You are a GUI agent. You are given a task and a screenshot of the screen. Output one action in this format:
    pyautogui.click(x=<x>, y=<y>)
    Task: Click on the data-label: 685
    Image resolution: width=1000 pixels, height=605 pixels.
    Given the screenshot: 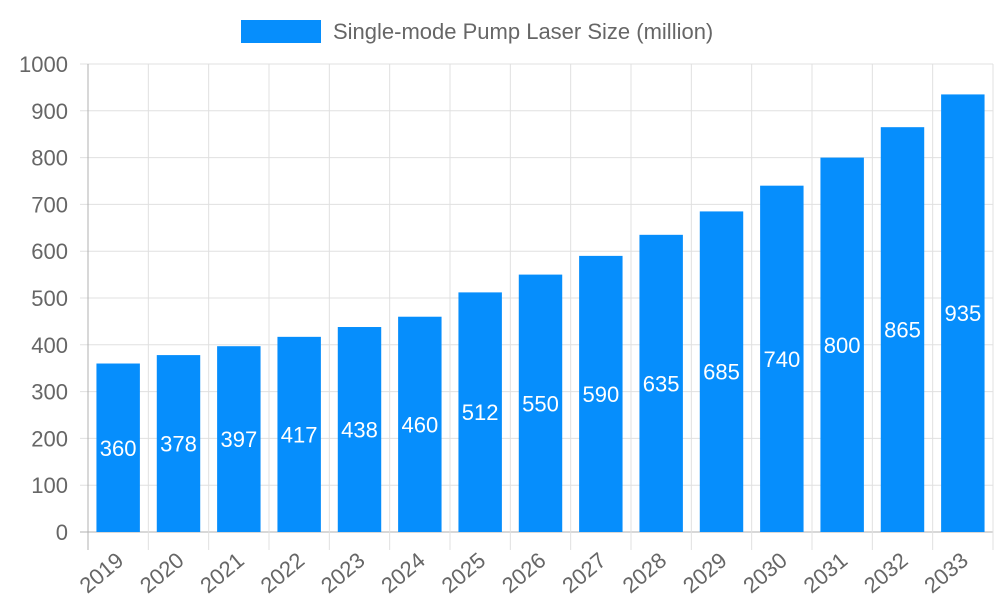 What is the action you would take?
    pyautogui.click(x=721, y=372)
    